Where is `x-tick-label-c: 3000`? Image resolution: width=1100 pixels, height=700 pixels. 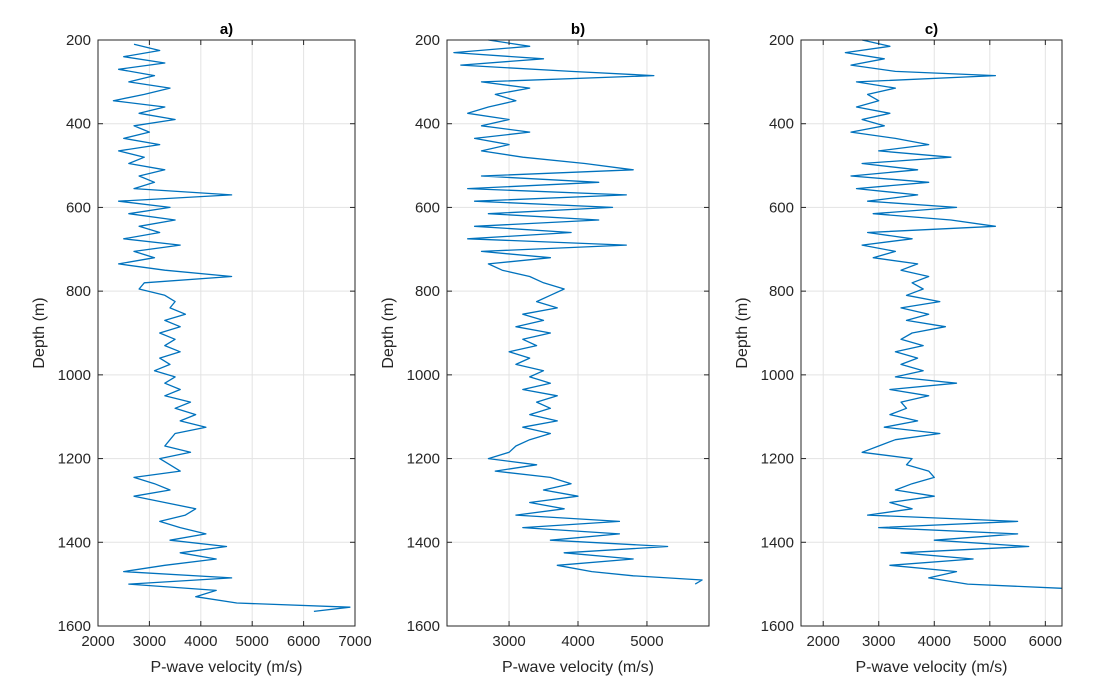 x-tick-label-c: 3000 is located at coordinates (878, 641).